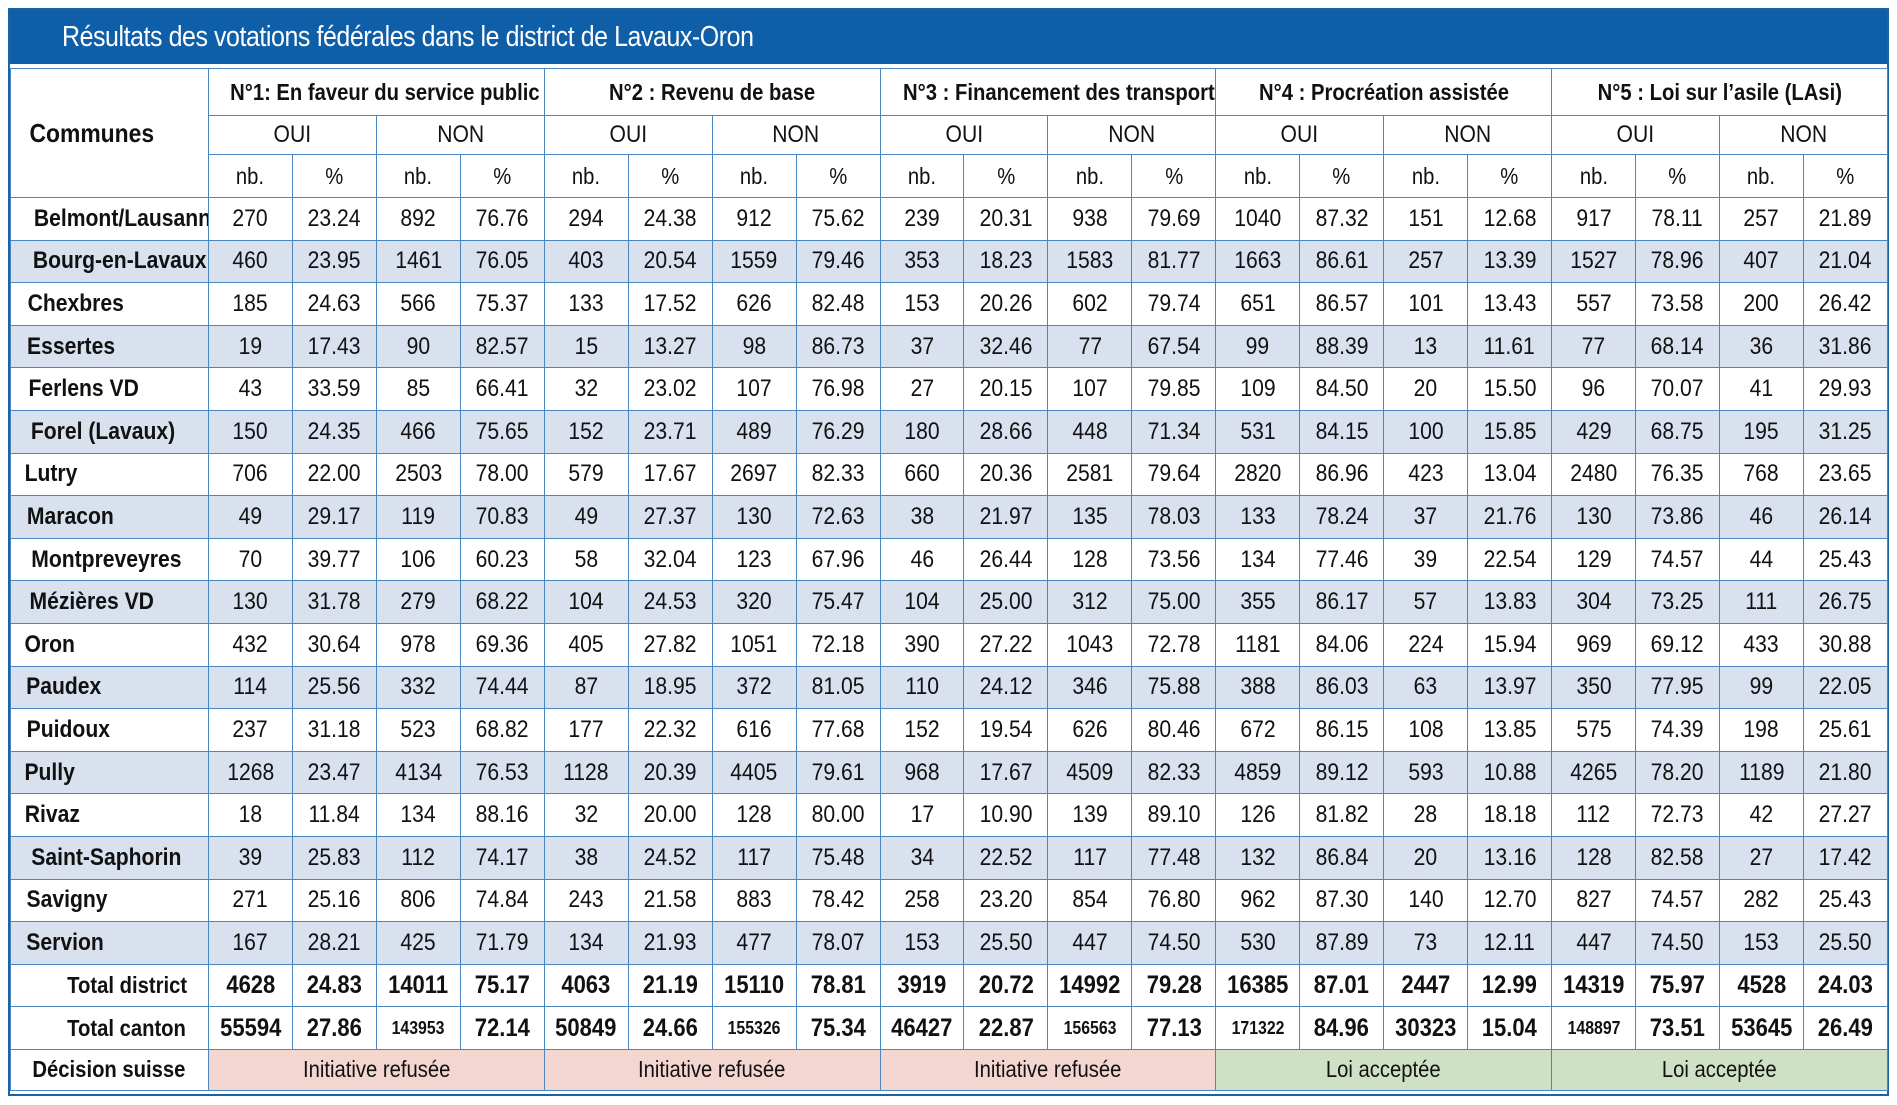 Image resolution: width=1897 pixels, height=1105 pixels. Describe the element at coordinates (1174, 730) in the screenshot. I see `table-cell: 80.46` at that location.